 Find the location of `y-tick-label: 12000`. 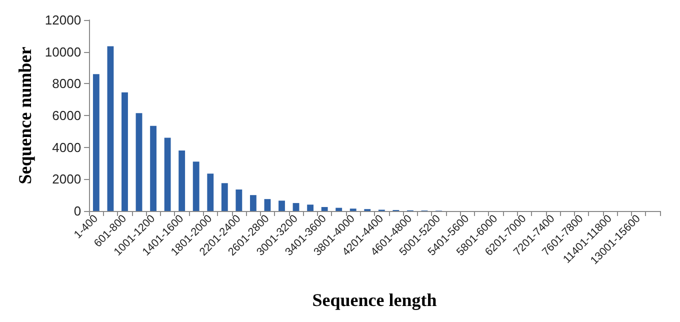

y-tick-label: 12000 is located at coordinates (63, 20).